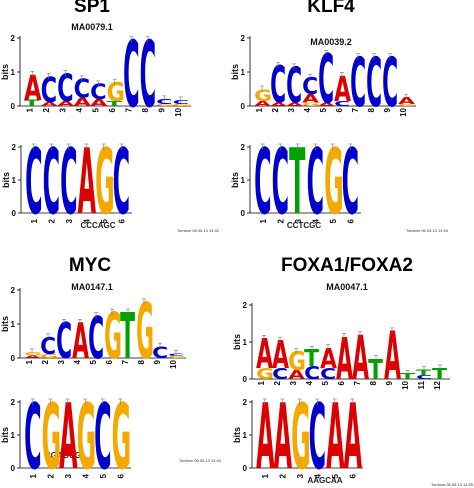  What do you see at coordinates (90, 265) in the screenshot?
I see `panel-title: MYC` at bounding box center [90, 265].